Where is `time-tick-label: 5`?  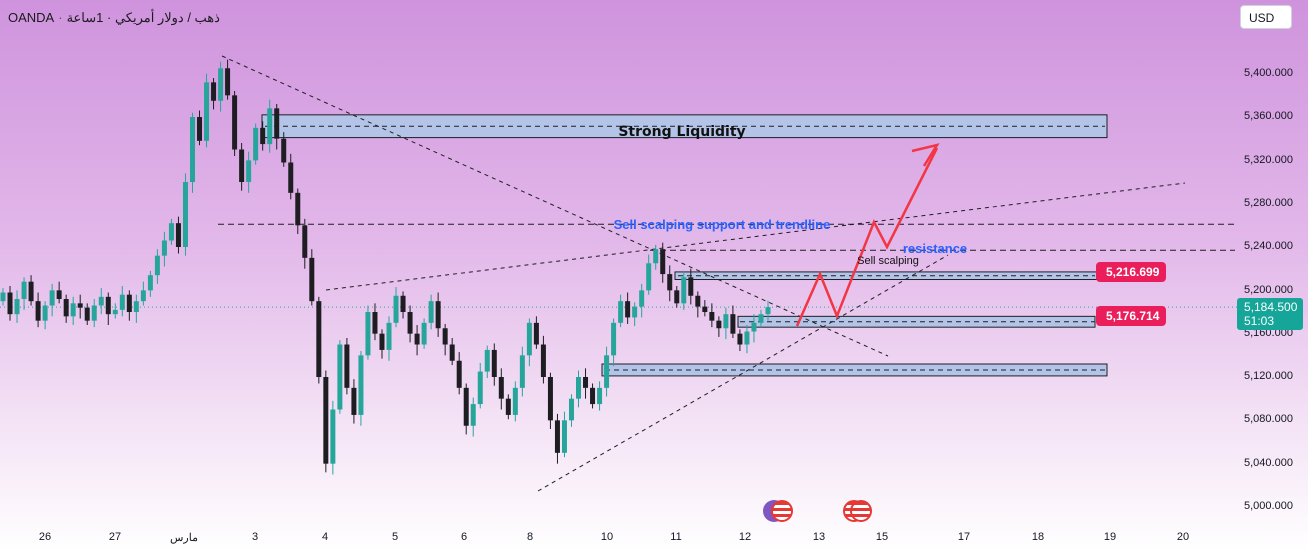
time-tick-label: 5 is located at coordinates (395, 537).